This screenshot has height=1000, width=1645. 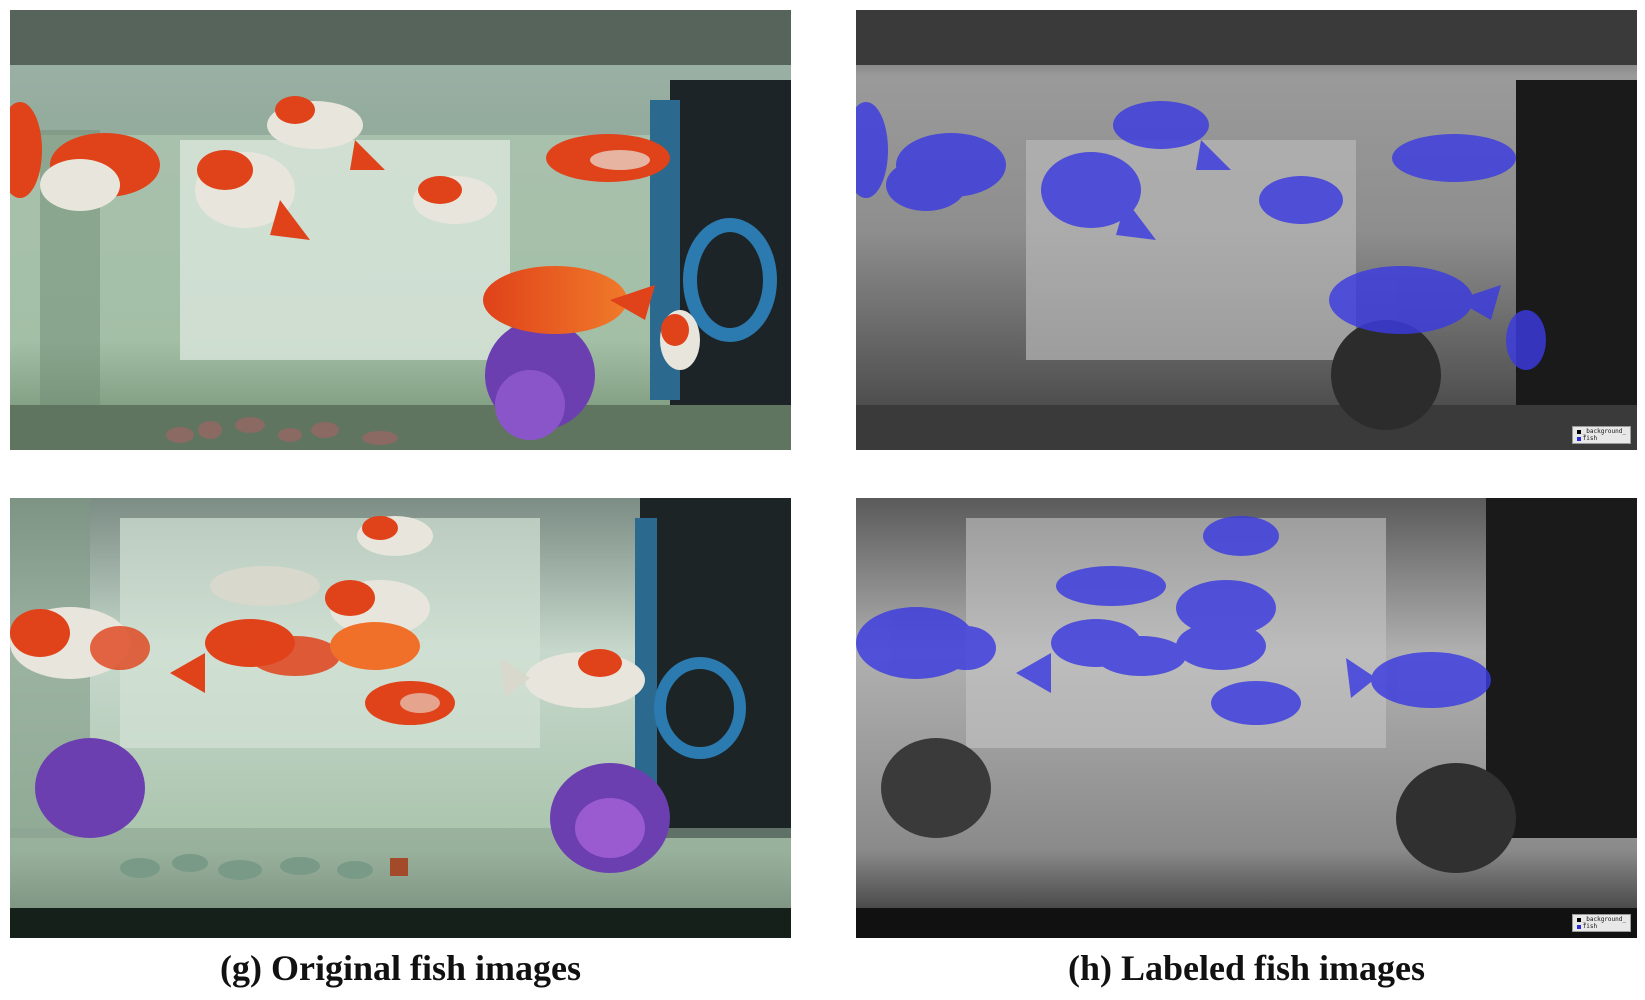 I want to click on caption-original: (g) Original fish images, so click(x=400, y=968).